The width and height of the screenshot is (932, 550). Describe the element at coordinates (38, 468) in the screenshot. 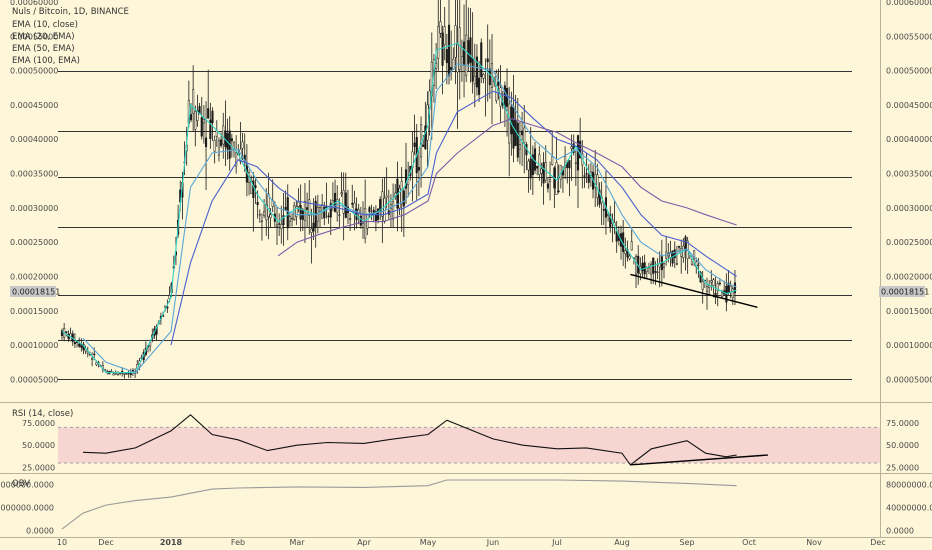

I see `rsi-tick-left: 25.0000` at that location.